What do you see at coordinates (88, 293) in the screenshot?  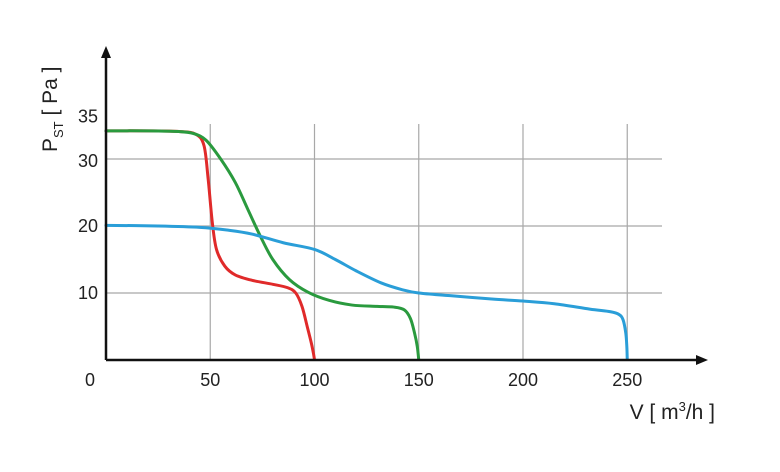 I see `y-tick-label: 10` at bounding box center [88, 293].